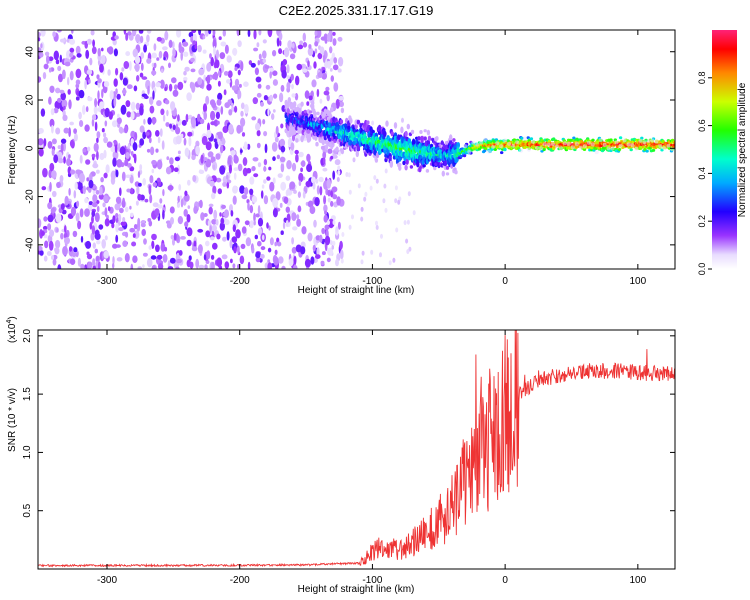 The image size is (750, 600). What do you see at coordinates (12, 329) in the screenshot?
I see `snr-multiplier: (x104)` at bounding box center [12, 329].